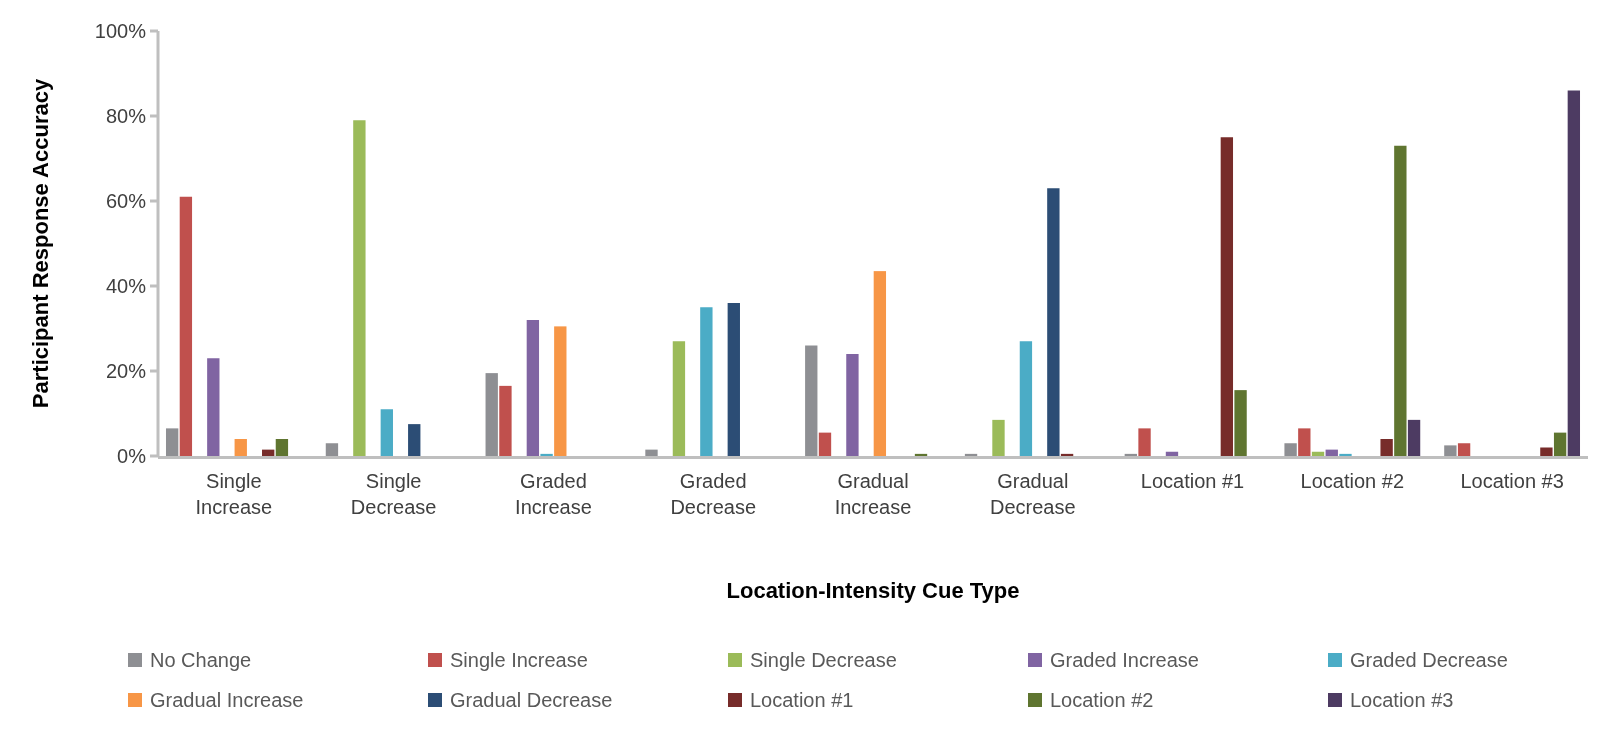 The width and height of the screenshot is (1619, 729). What do you see at coordinates (1102, 700) in the screenshot?
I see `legend-label: Location #2` at bounding box center [1102, 700].